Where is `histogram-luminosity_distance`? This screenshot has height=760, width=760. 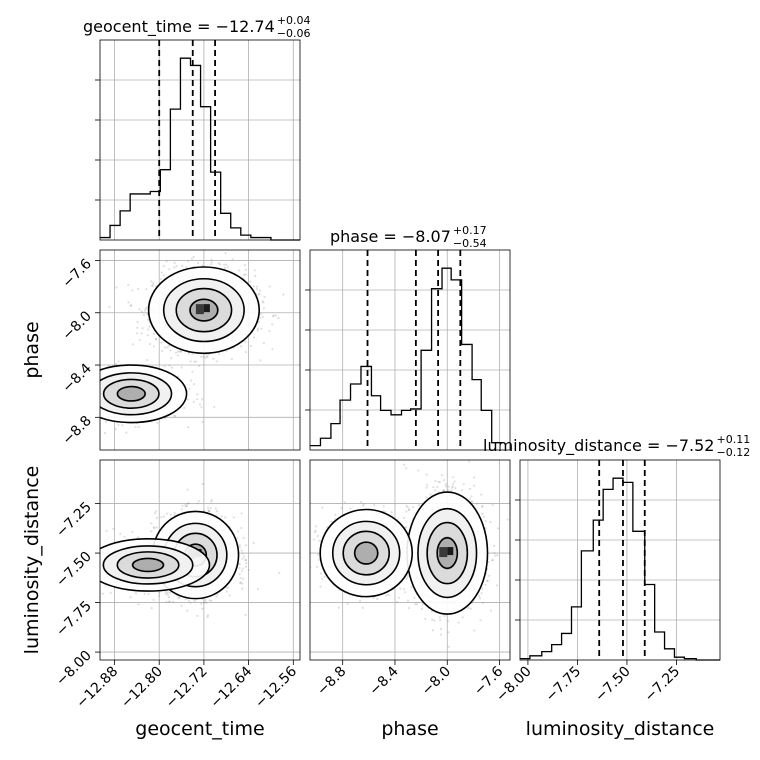 histogram-luminosity_distance is located at coordinates (620, 569).